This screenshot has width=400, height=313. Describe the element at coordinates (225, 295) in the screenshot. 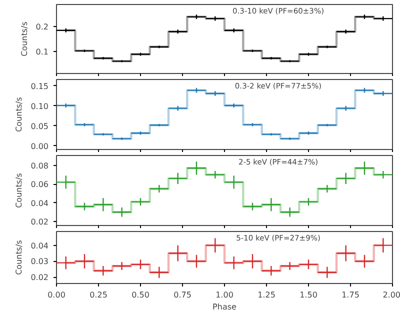

I see `x-tick-label: 1.00` at that location.